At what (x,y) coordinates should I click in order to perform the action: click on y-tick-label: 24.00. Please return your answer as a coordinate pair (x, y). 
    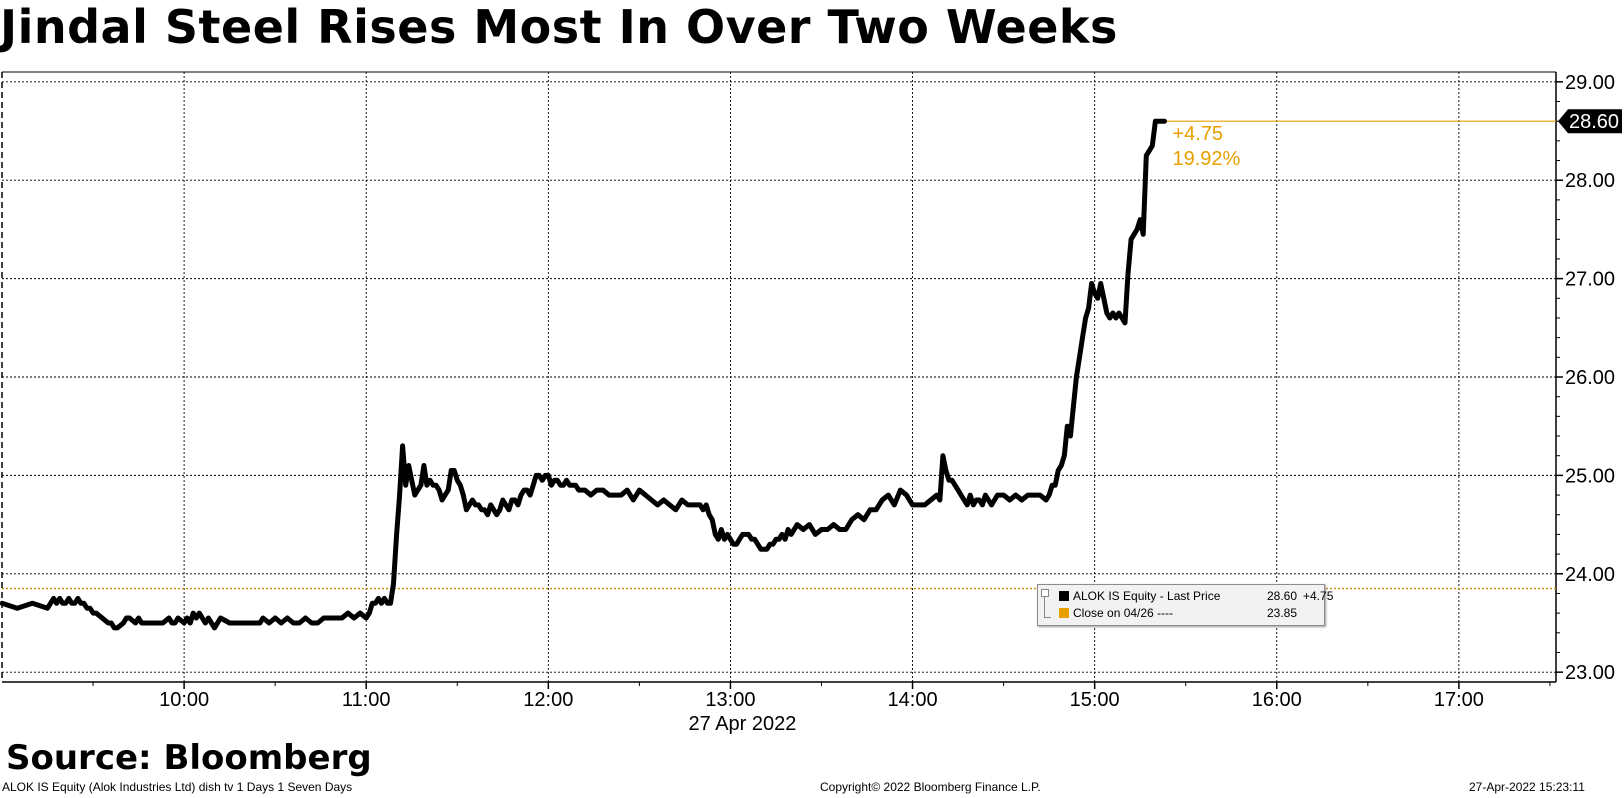
    Looking at the image, I should click on (1590, 575).